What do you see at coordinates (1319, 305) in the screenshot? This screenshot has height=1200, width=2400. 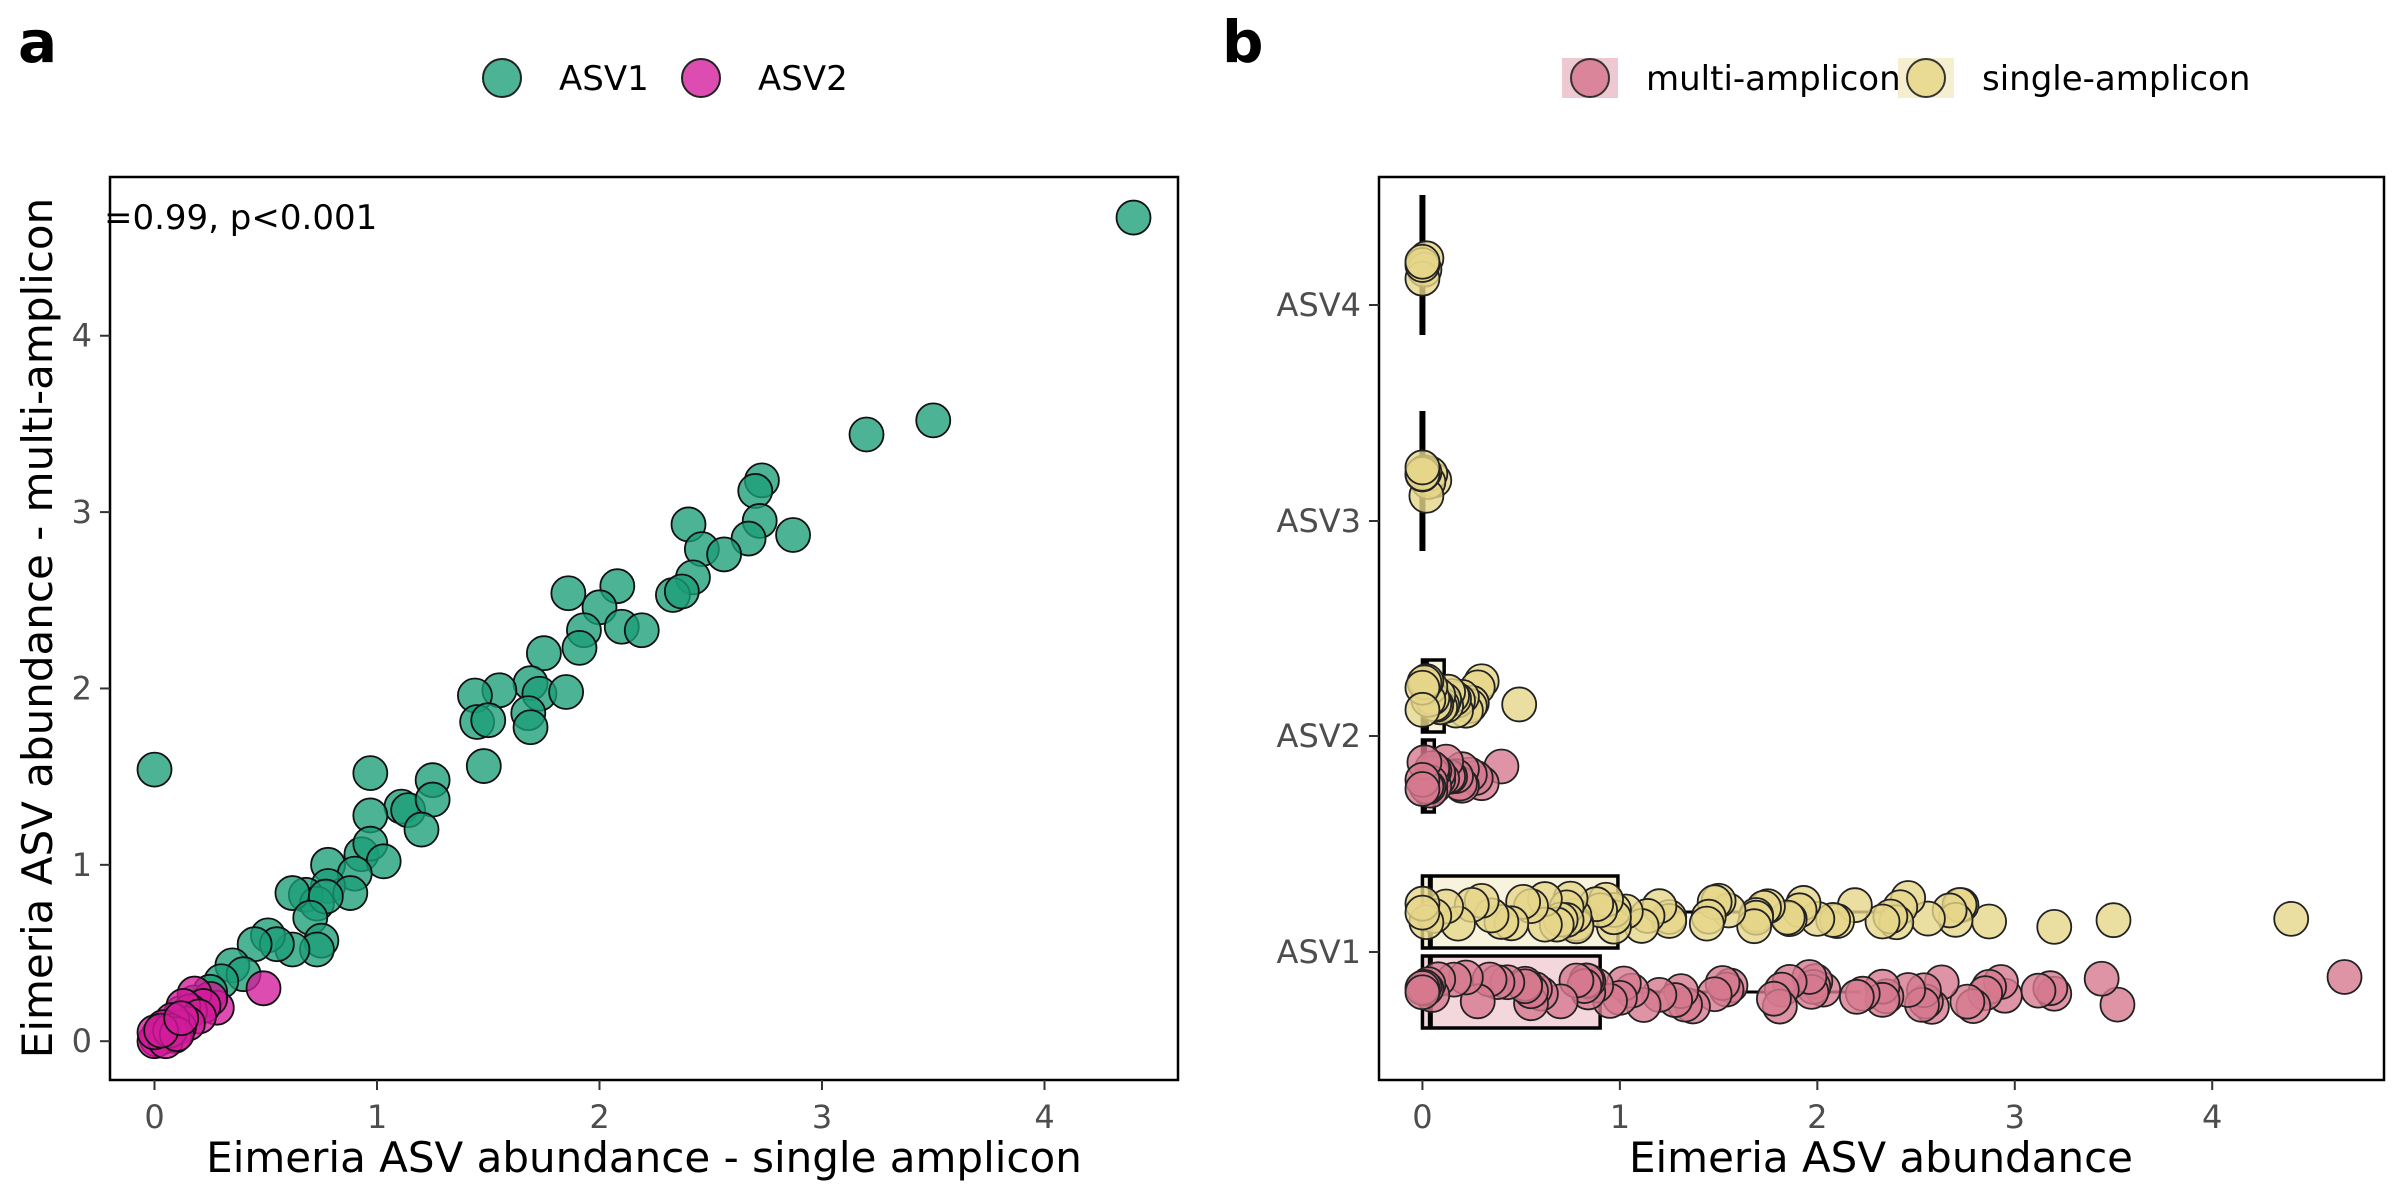 I see `y-tick-label-asv4: ASV4` at bounding box center [1319, 305].